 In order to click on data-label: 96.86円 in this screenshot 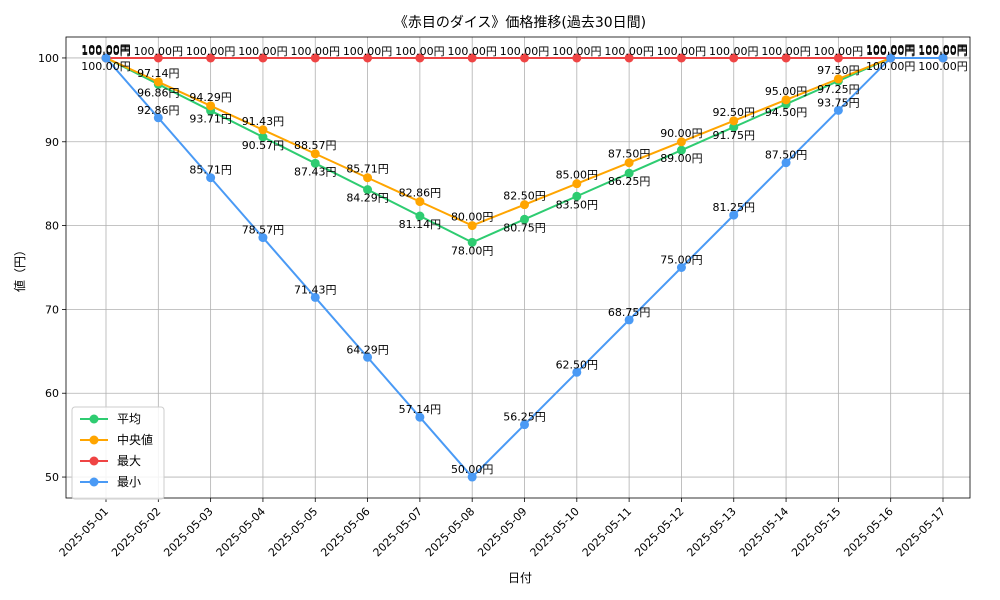, I will do `click(158, 92)`.